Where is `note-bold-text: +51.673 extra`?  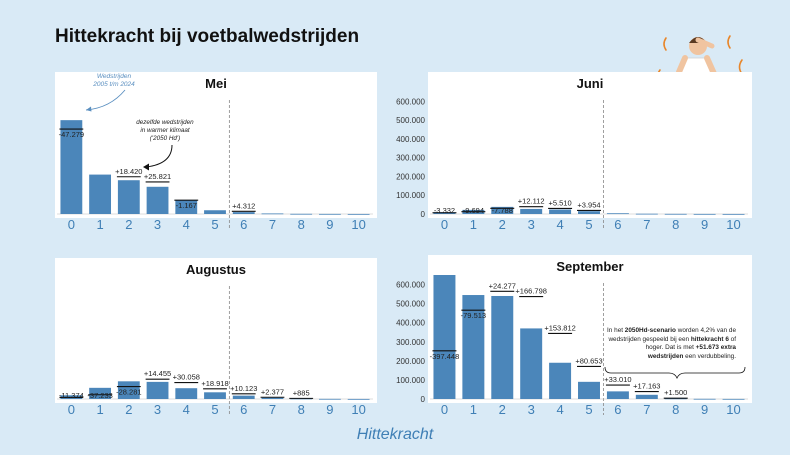 note-bold-text: +51.673 extra is located at coordinates (715, 348).